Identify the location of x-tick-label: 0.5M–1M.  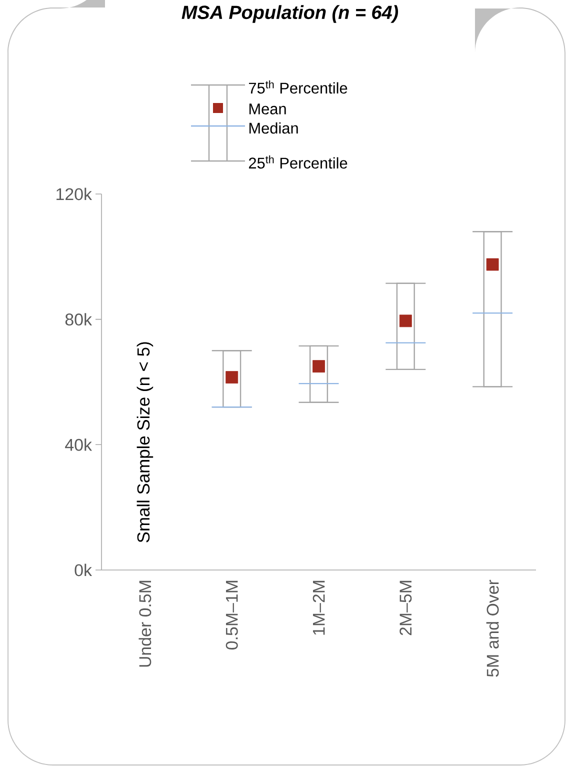
(232, 615).